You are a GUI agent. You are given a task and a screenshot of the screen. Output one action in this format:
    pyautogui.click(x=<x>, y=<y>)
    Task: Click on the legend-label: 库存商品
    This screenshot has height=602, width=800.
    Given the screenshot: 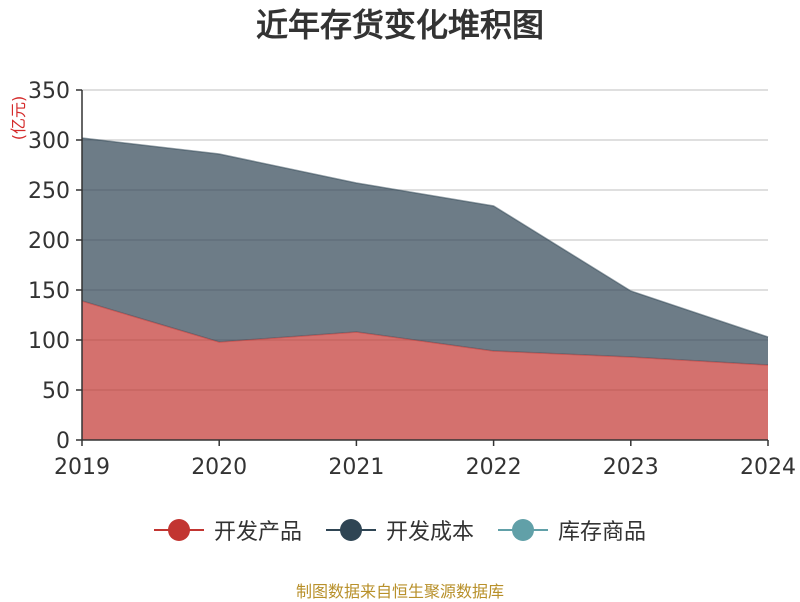 What is the action you would take?
    pyautogui.click(x=602, y=532)
    